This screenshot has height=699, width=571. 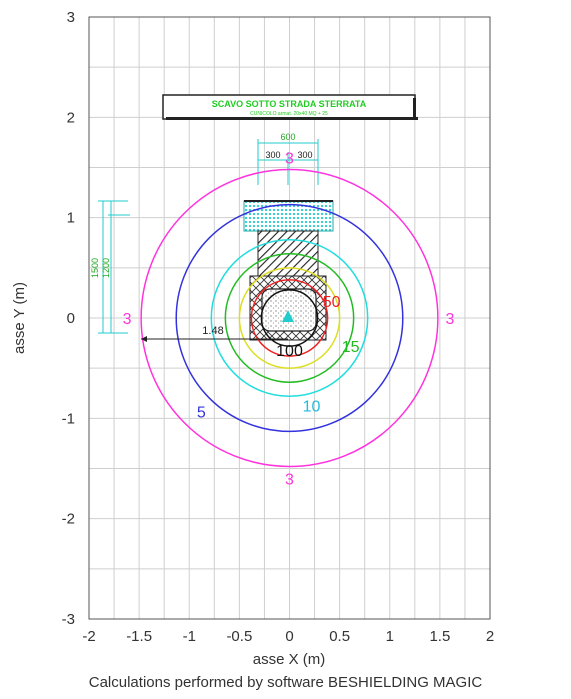 I want to click on left-dimension, so click(x=114, y=267).